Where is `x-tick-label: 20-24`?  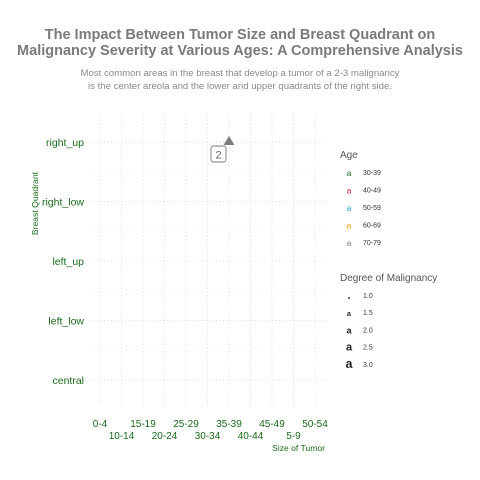
x-tick-label: 20-24 is located at coordinates (165, 436).